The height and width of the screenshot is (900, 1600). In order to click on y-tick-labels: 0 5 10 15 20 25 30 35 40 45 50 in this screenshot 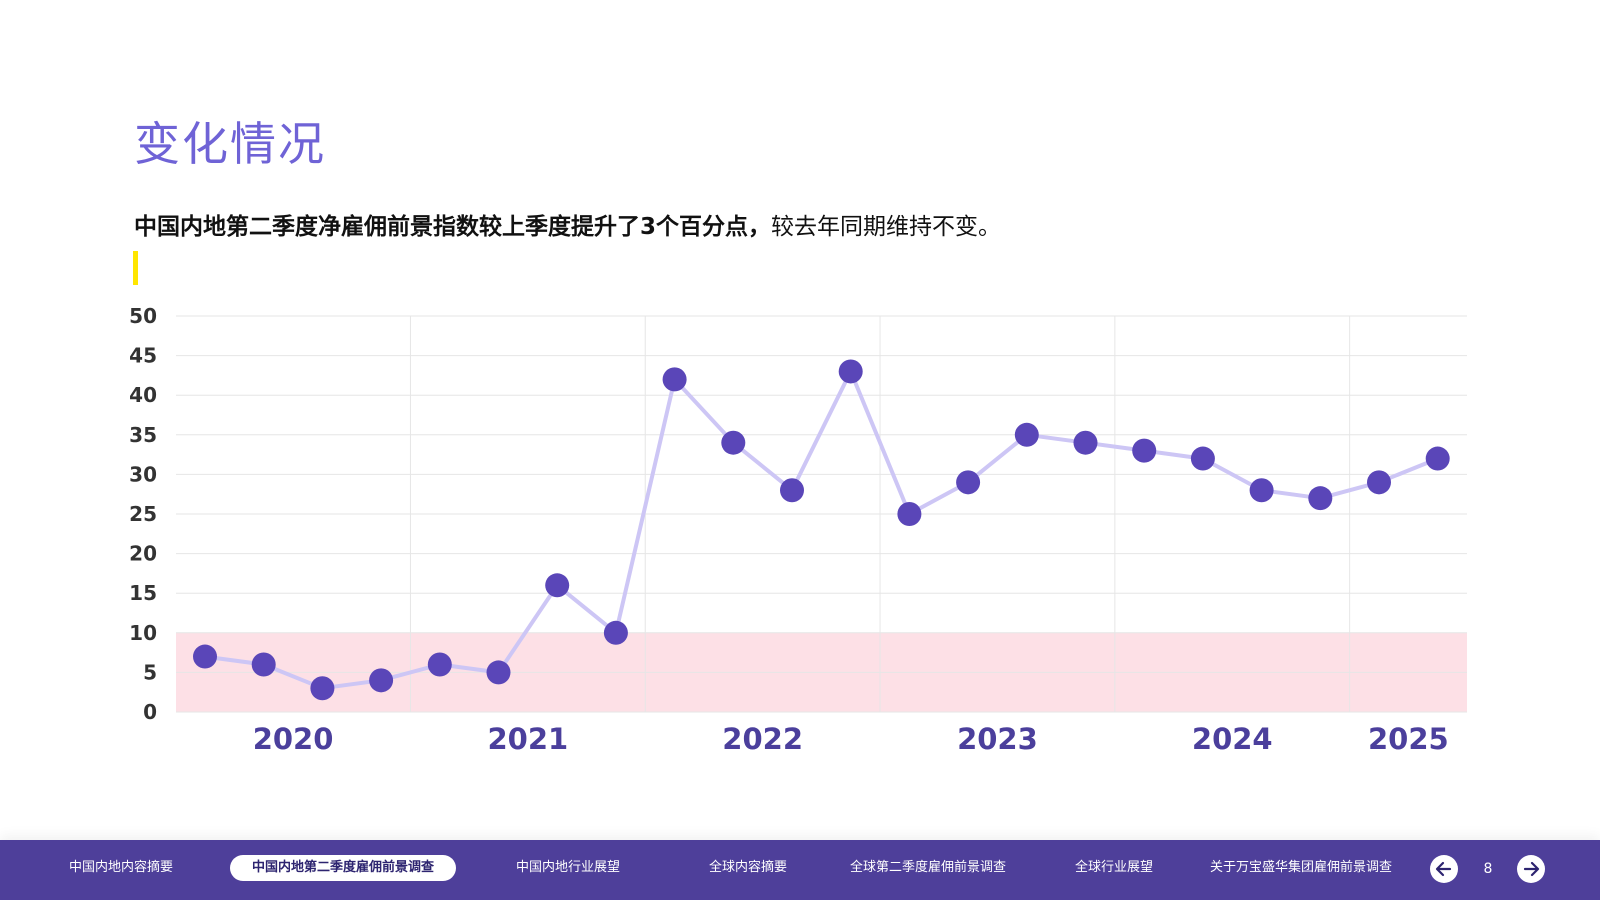, I will do `click(143, 514)`.